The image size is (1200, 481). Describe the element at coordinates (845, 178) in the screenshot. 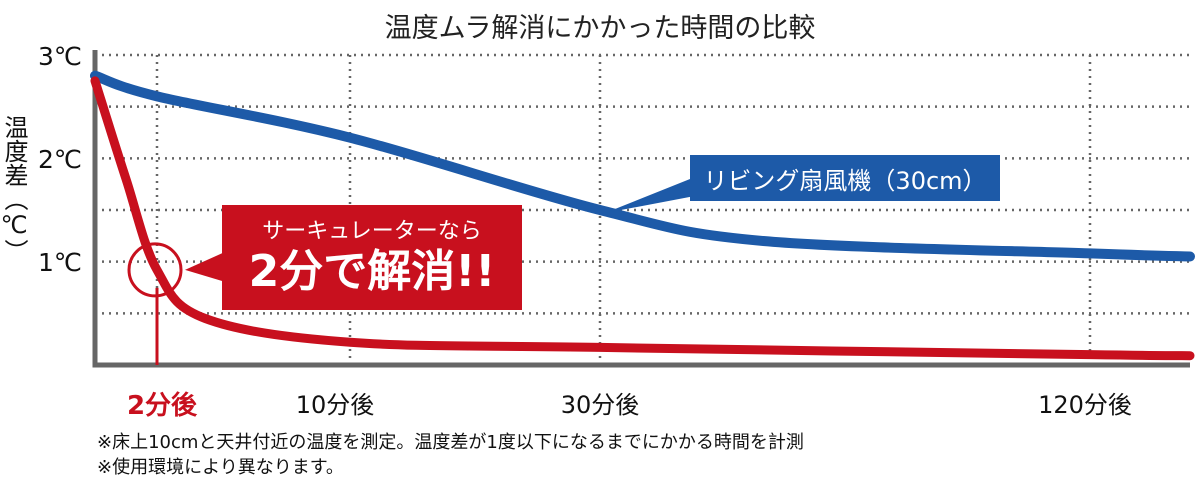

I see `blue-series-callout: リビング扇風機（30cm）` at that location.